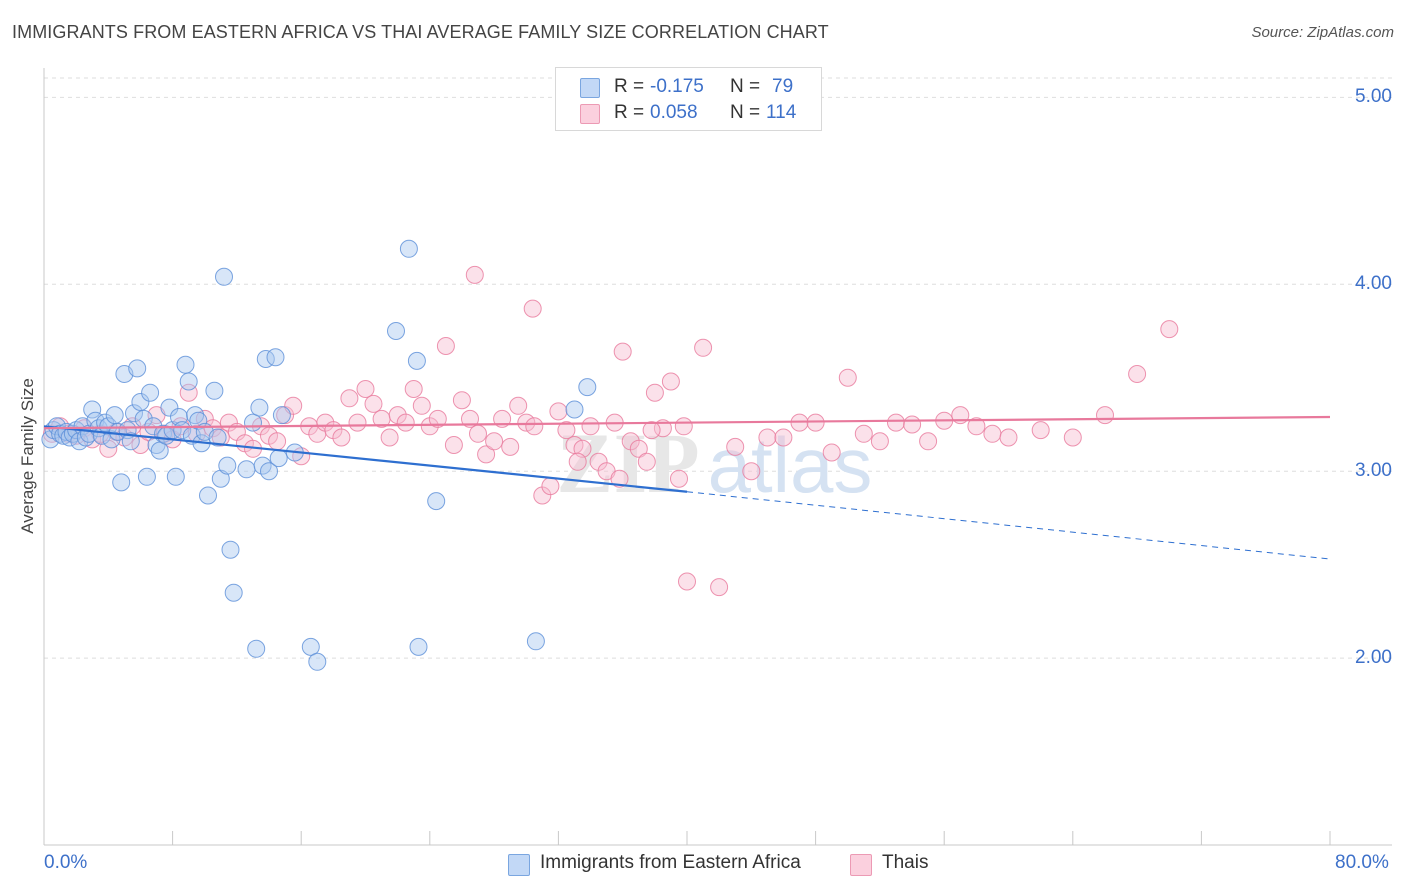  I want to click on legend-swatch-eastern-africa, so click(519, 865).